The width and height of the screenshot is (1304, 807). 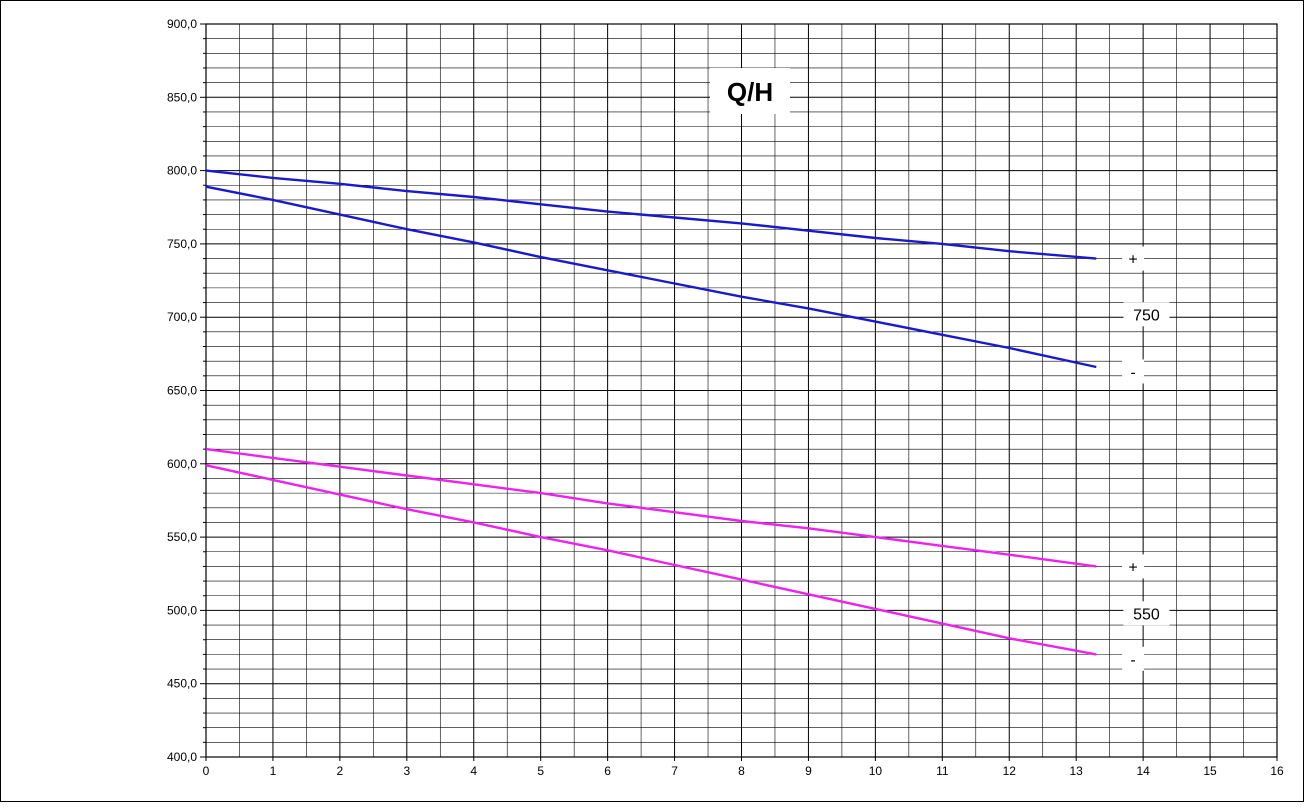 What do you see at coordinates (607, 771) in the screenshot?
I see `x-tick-label: 6` at bounding box center [607, 771].